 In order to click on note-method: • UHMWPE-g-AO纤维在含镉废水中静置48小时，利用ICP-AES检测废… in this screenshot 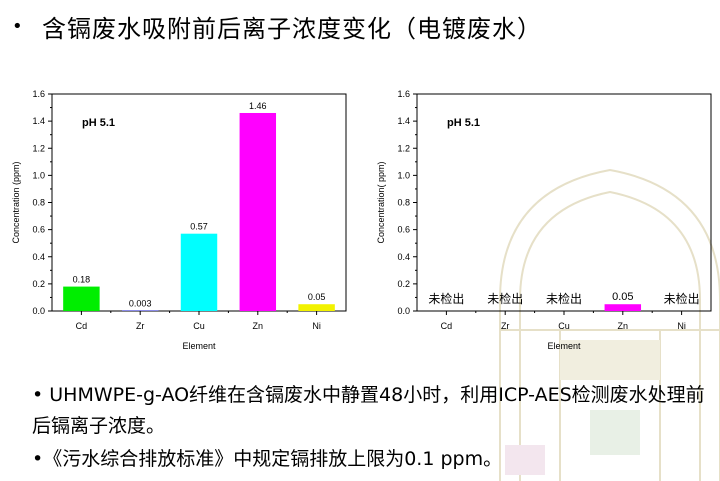, I will do `click(368, 410)`.